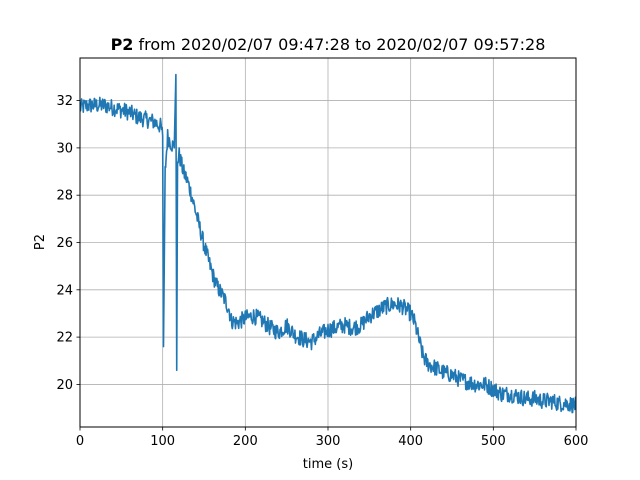 The width and height of the screenshot is (640, 480). I want to click on x-tick-label: 200, so click(245, 441).